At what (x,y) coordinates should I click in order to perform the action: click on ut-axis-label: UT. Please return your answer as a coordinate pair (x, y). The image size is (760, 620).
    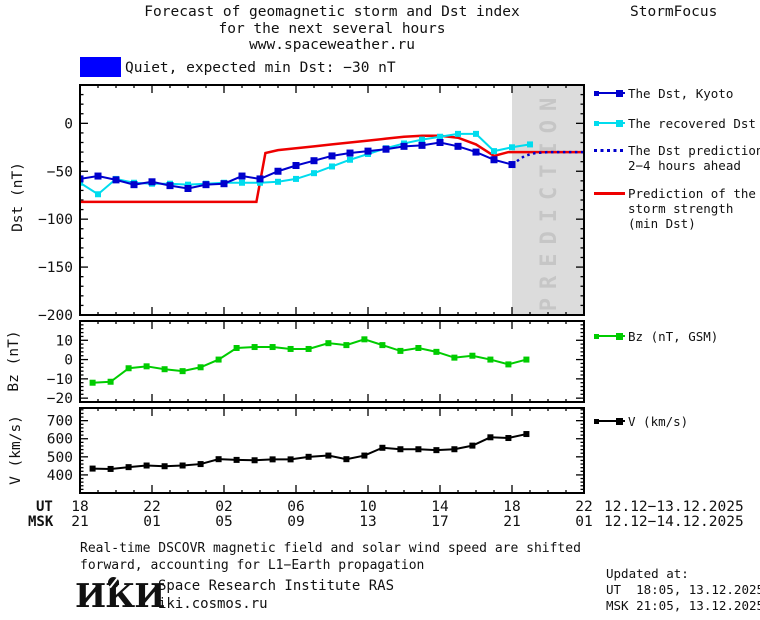
    Looking at the image, I should click on (44, 507).